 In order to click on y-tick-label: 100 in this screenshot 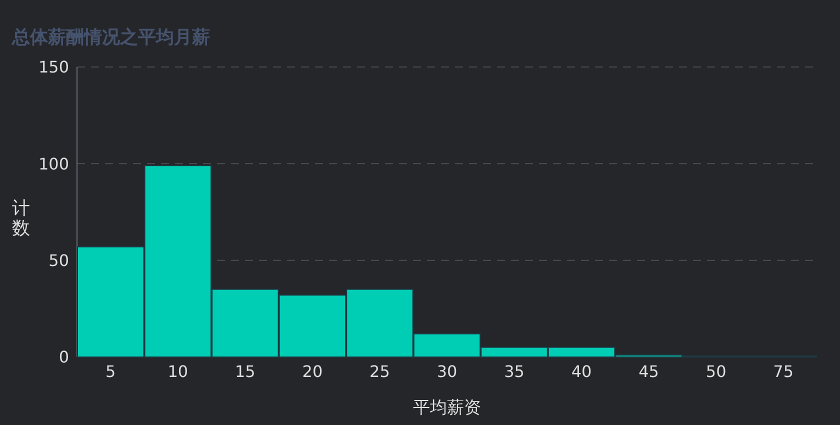, I will do `click(53, 164)`.